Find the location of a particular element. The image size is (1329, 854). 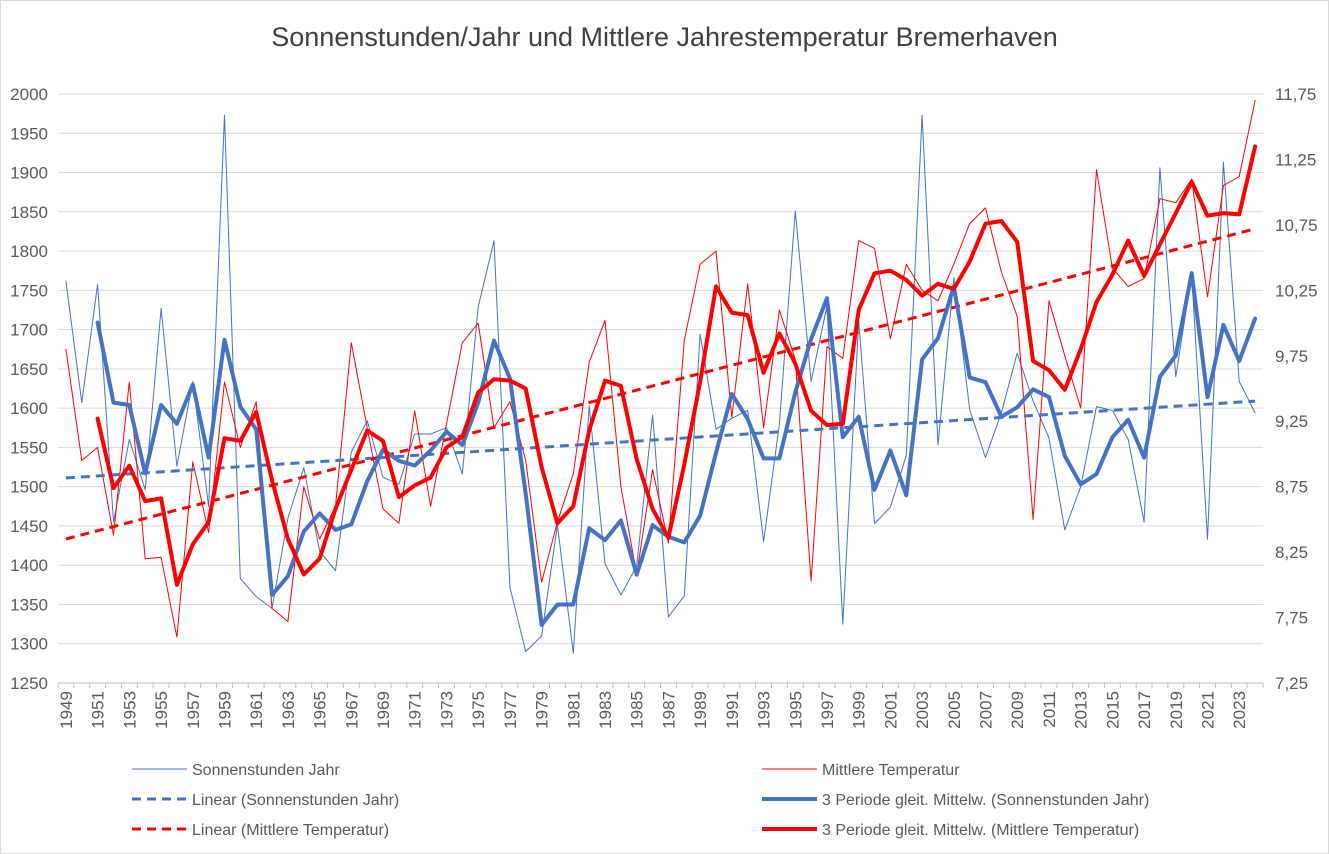

y-left-tick-label: 1400 is located at coordinates (29, 565).